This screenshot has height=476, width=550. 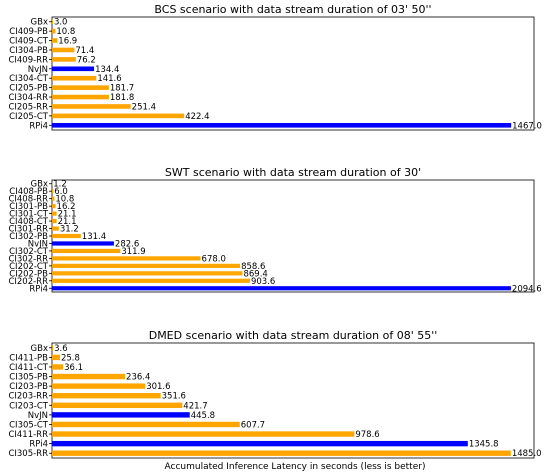 I want to click on data-label: 181.7, so click(x=122, y=89).